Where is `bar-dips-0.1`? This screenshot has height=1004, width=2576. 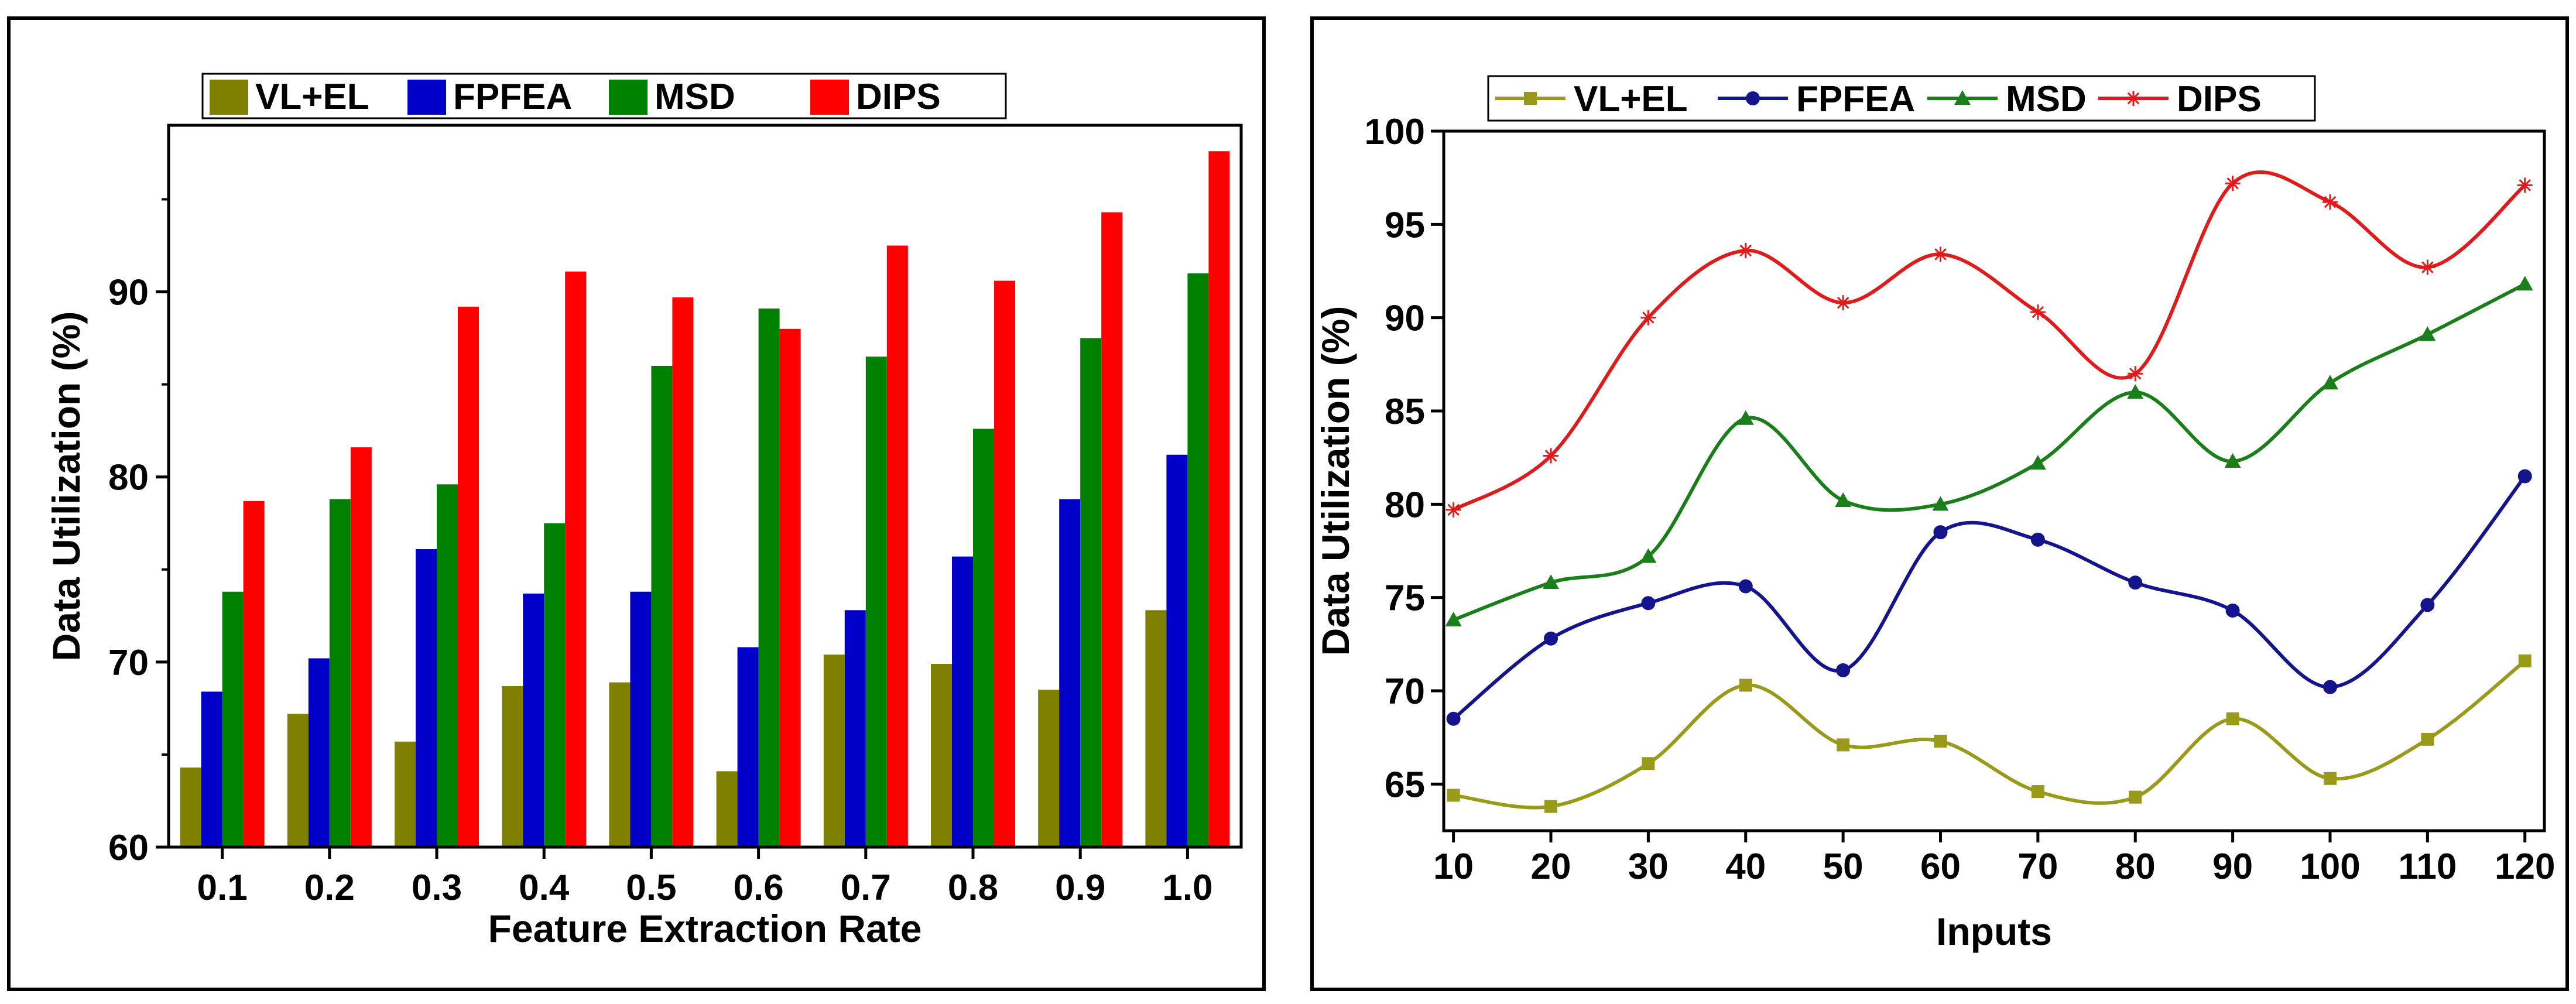 bar-dips-0.1 is located at coordinates (254, 674).